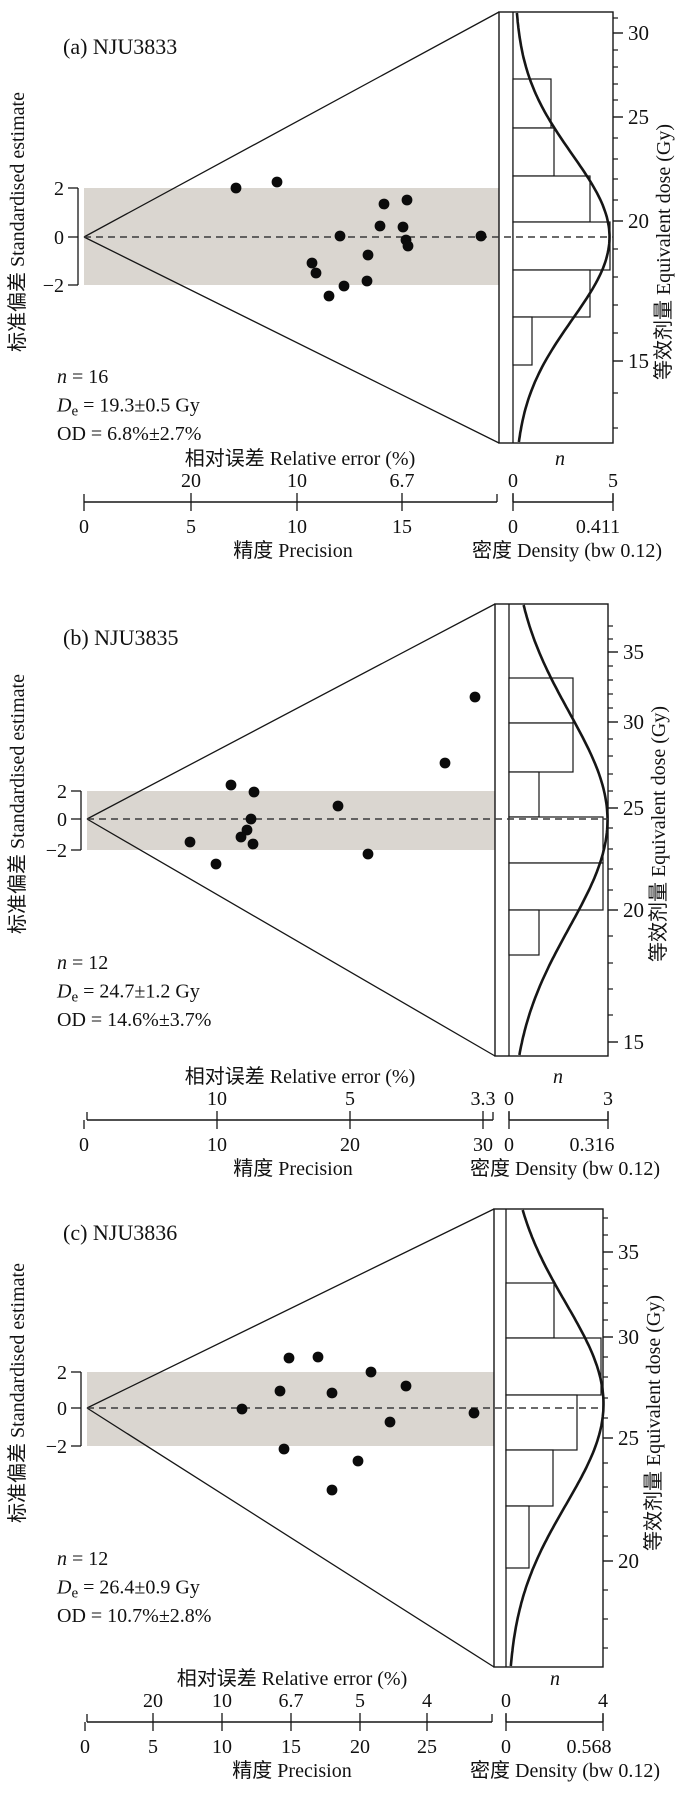 The image size is (696, 1793). I want to click on precision-axis-title: 精度 Precision, so click(292, 1168).